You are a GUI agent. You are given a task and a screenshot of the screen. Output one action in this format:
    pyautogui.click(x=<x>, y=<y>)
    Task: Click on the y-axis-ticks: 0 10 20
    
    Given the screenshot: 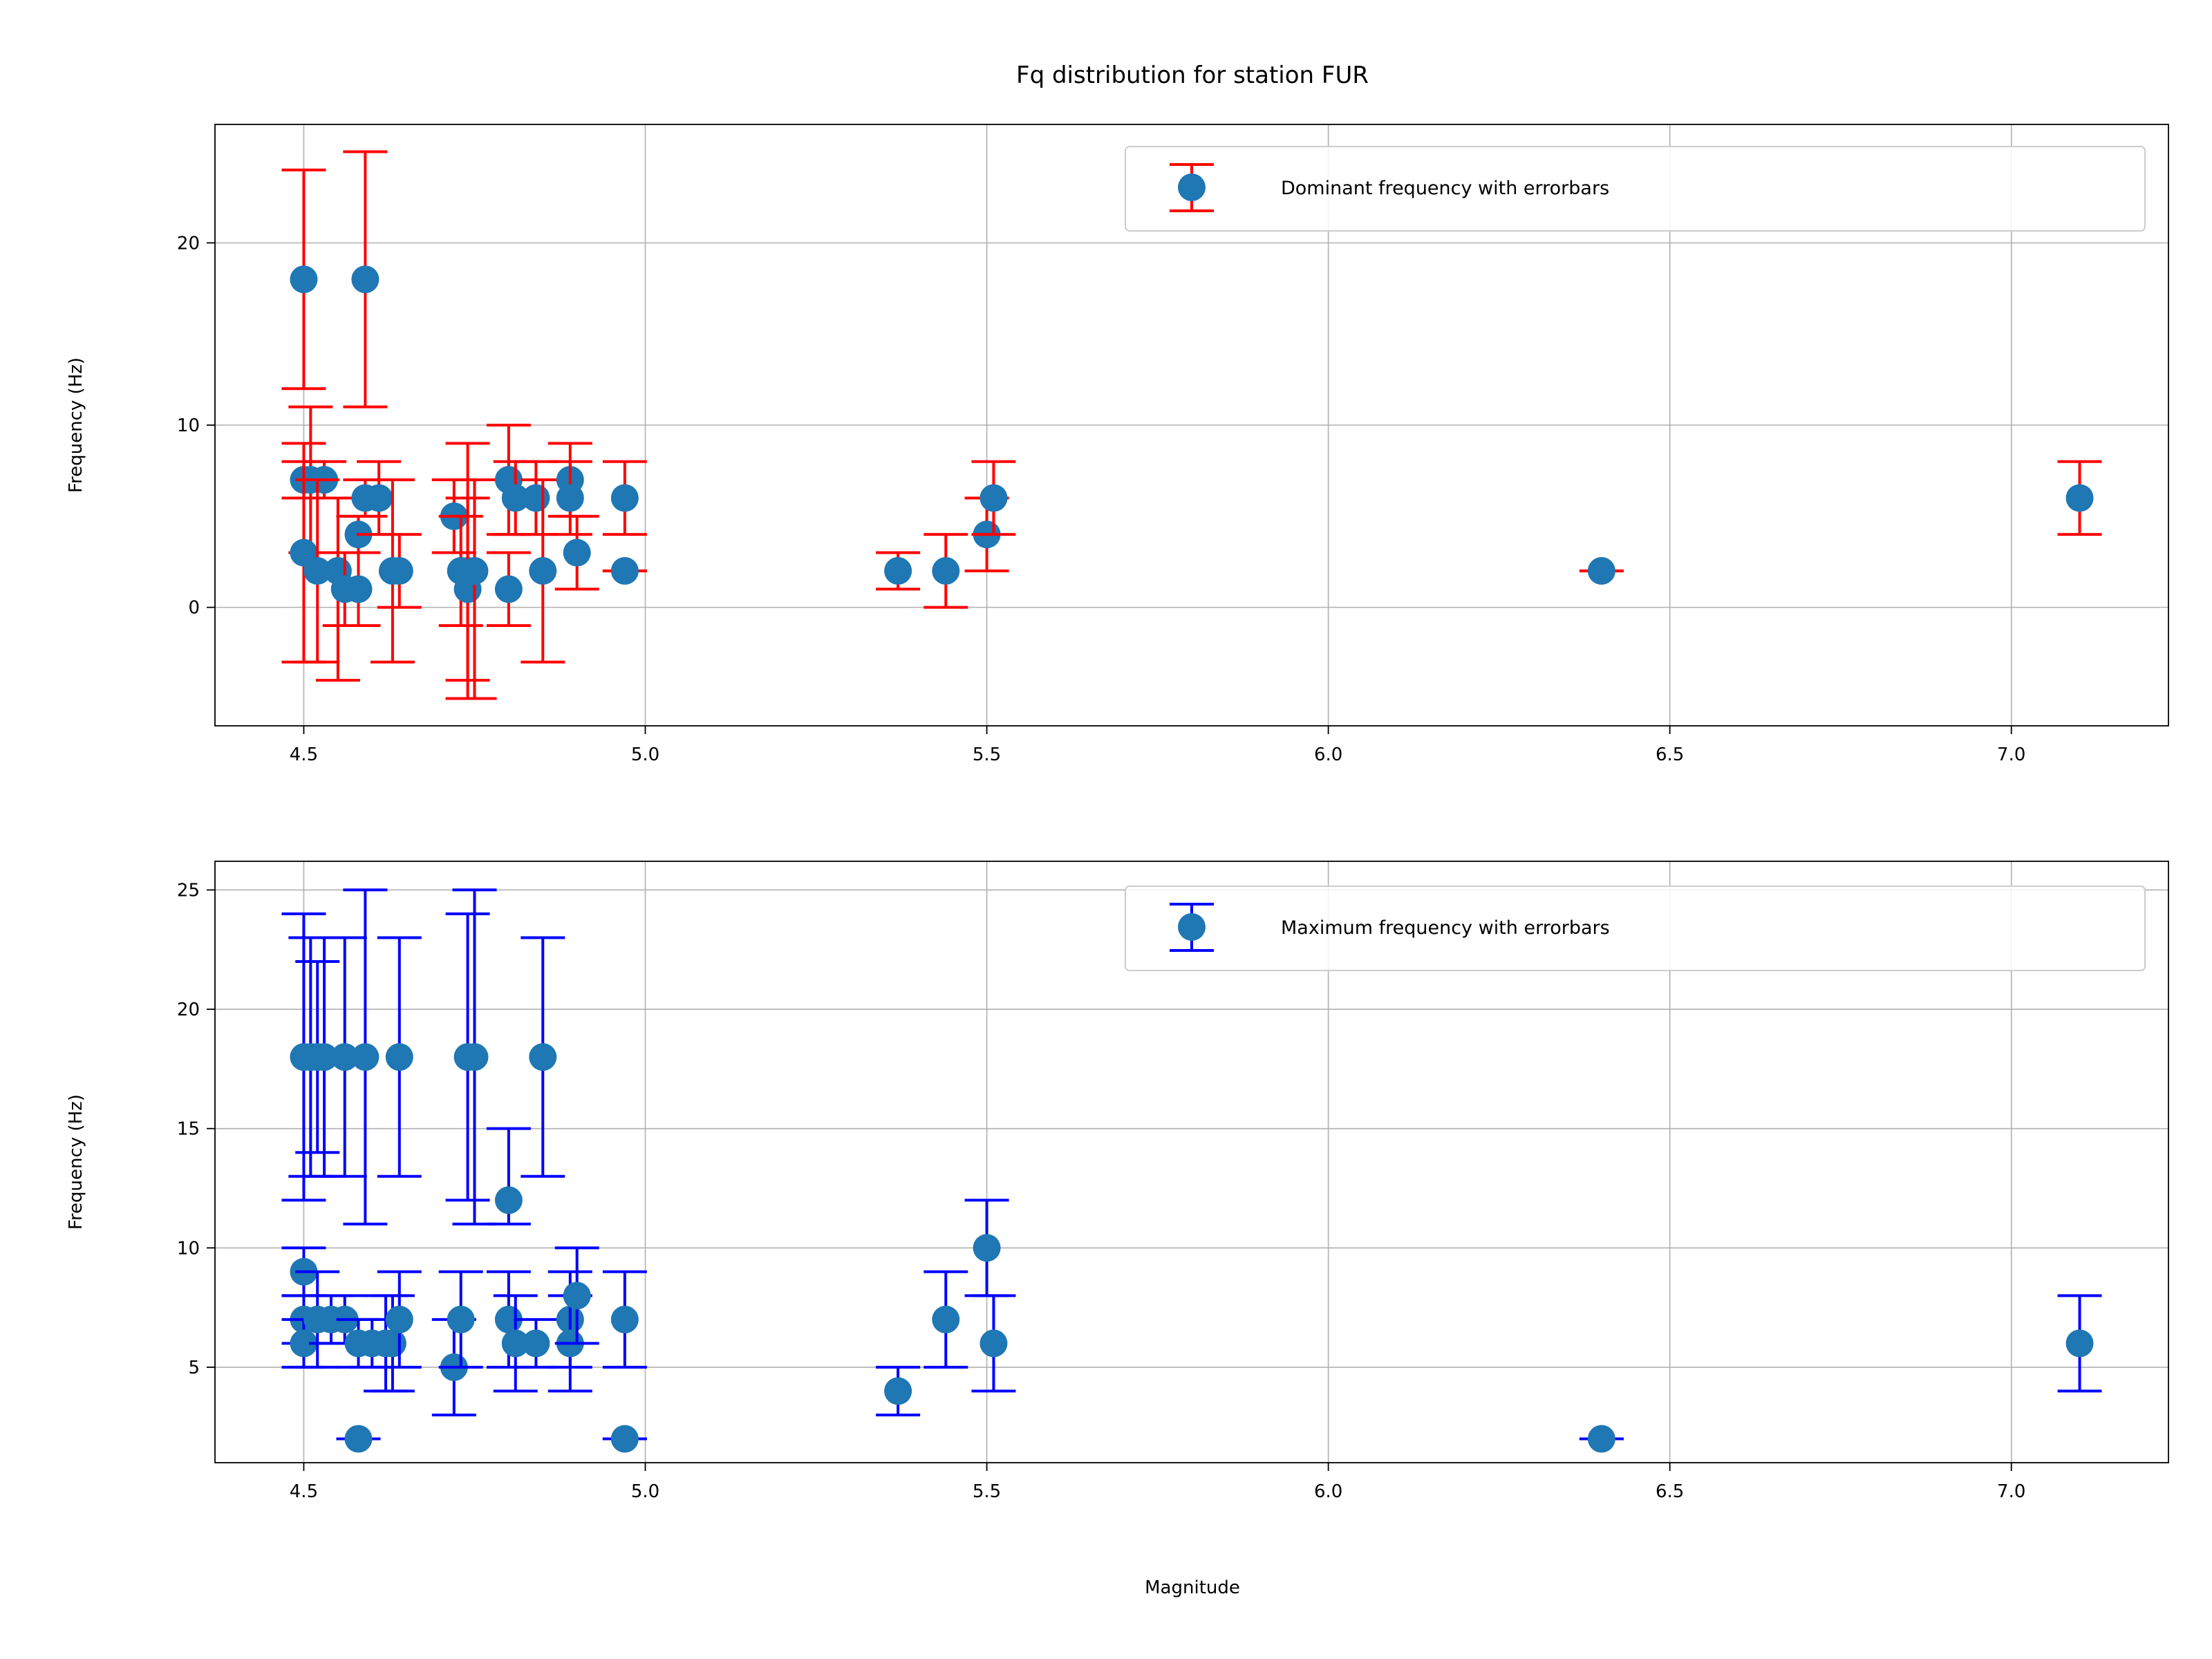 What is the action you would take?
    pyautogui.click(x=196, y=426)
    